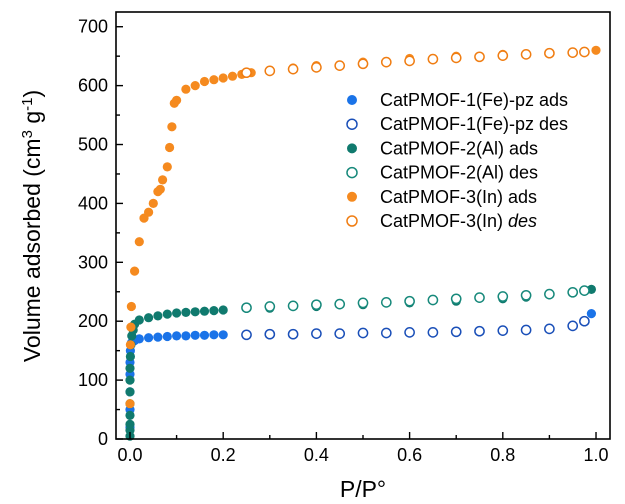 This screenshot has height=504, width=625. I want to click on y-tick-label: 500, so click(93, 145).